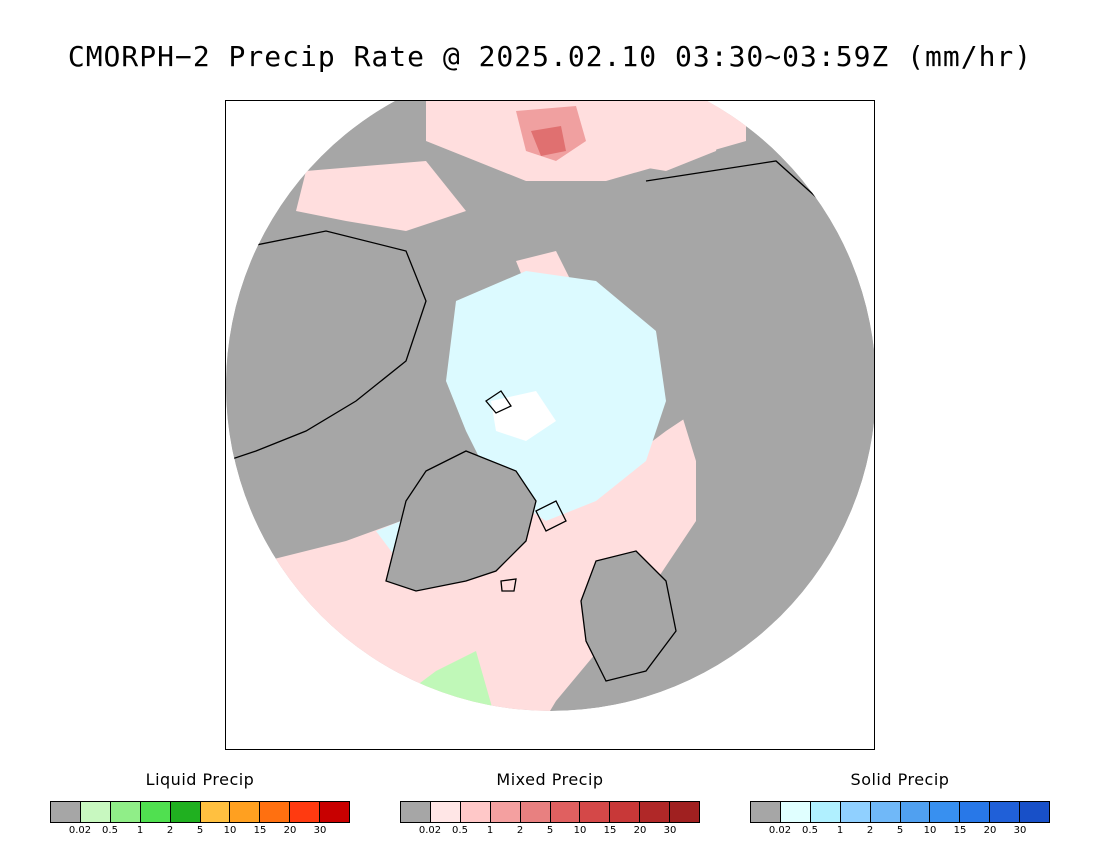 The width and height of the screenshot is (1100, 850). What do you see at coordinates (326, 346) in the screenshot?
I see `canada-land` at bounding box center [326, 346].